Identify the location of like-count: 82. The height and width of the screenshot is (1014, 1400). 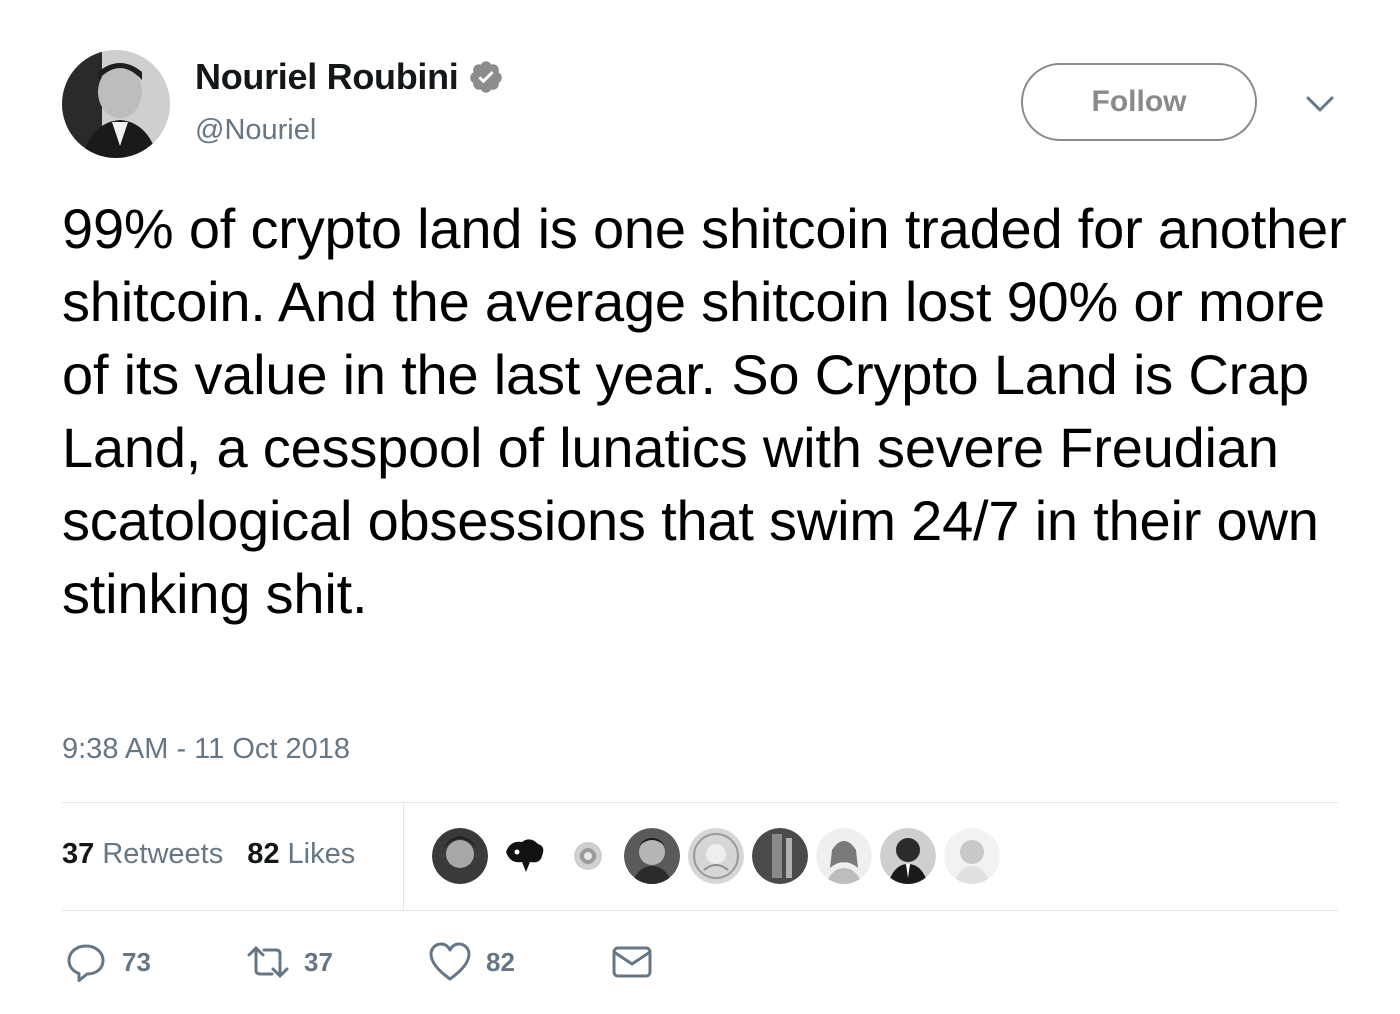
(500, 961).